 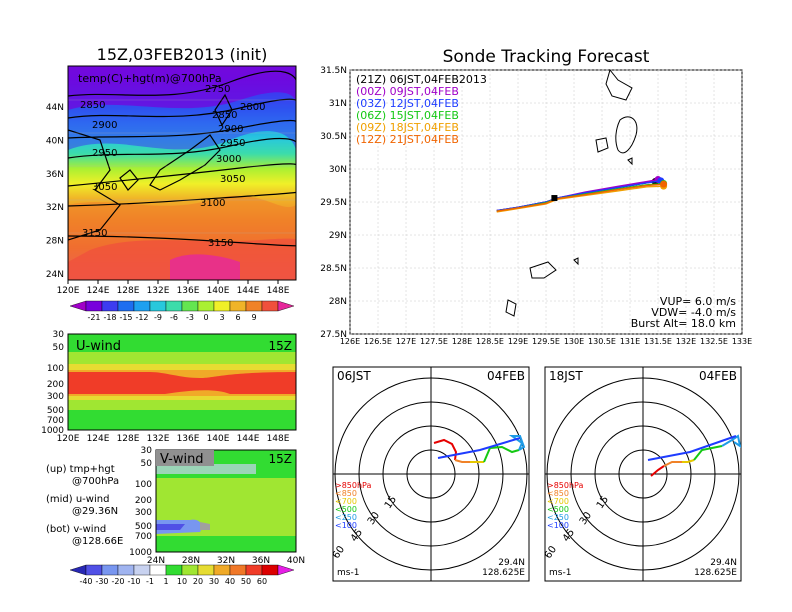 What do you see at coordinates (128, 439) in the screenshot?
I see `uwind-x-tick-label: 128E` at bounding box center [128, 439].